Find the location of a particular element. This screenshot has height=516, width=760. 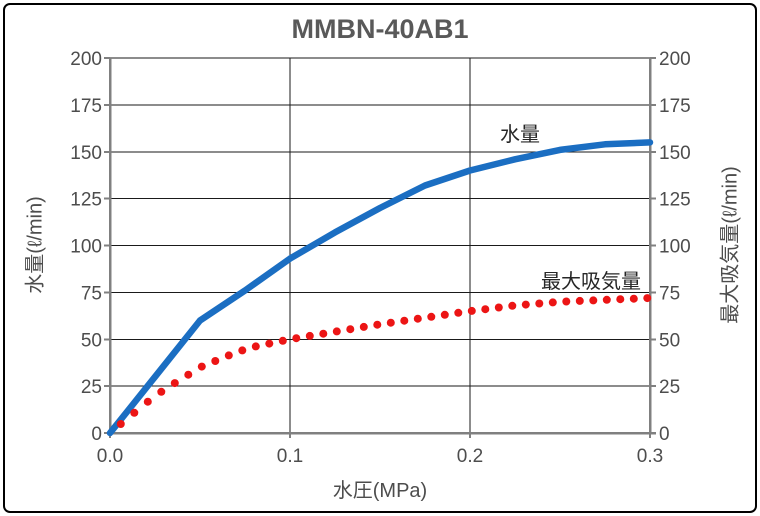

left-y-tick-label: 175 is located at coordinates (86, 106).